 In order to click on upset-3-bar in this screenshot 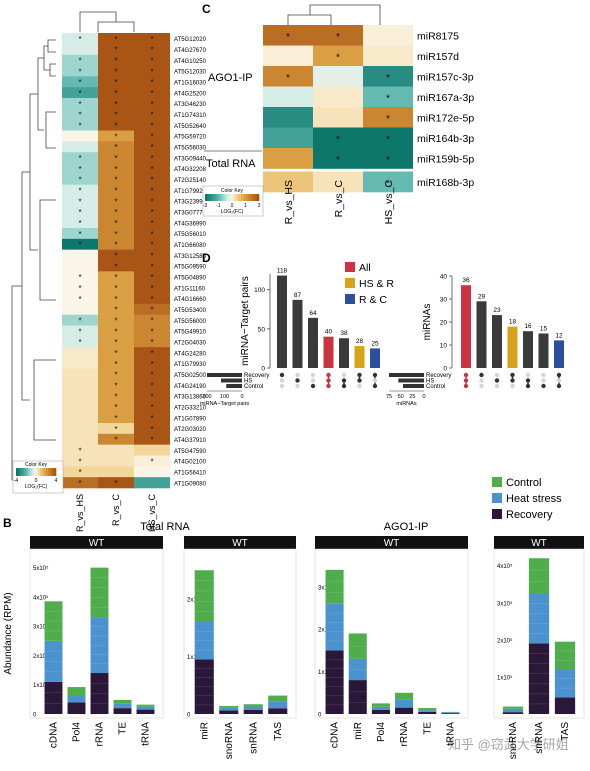, I will do `click(543, 350)`.